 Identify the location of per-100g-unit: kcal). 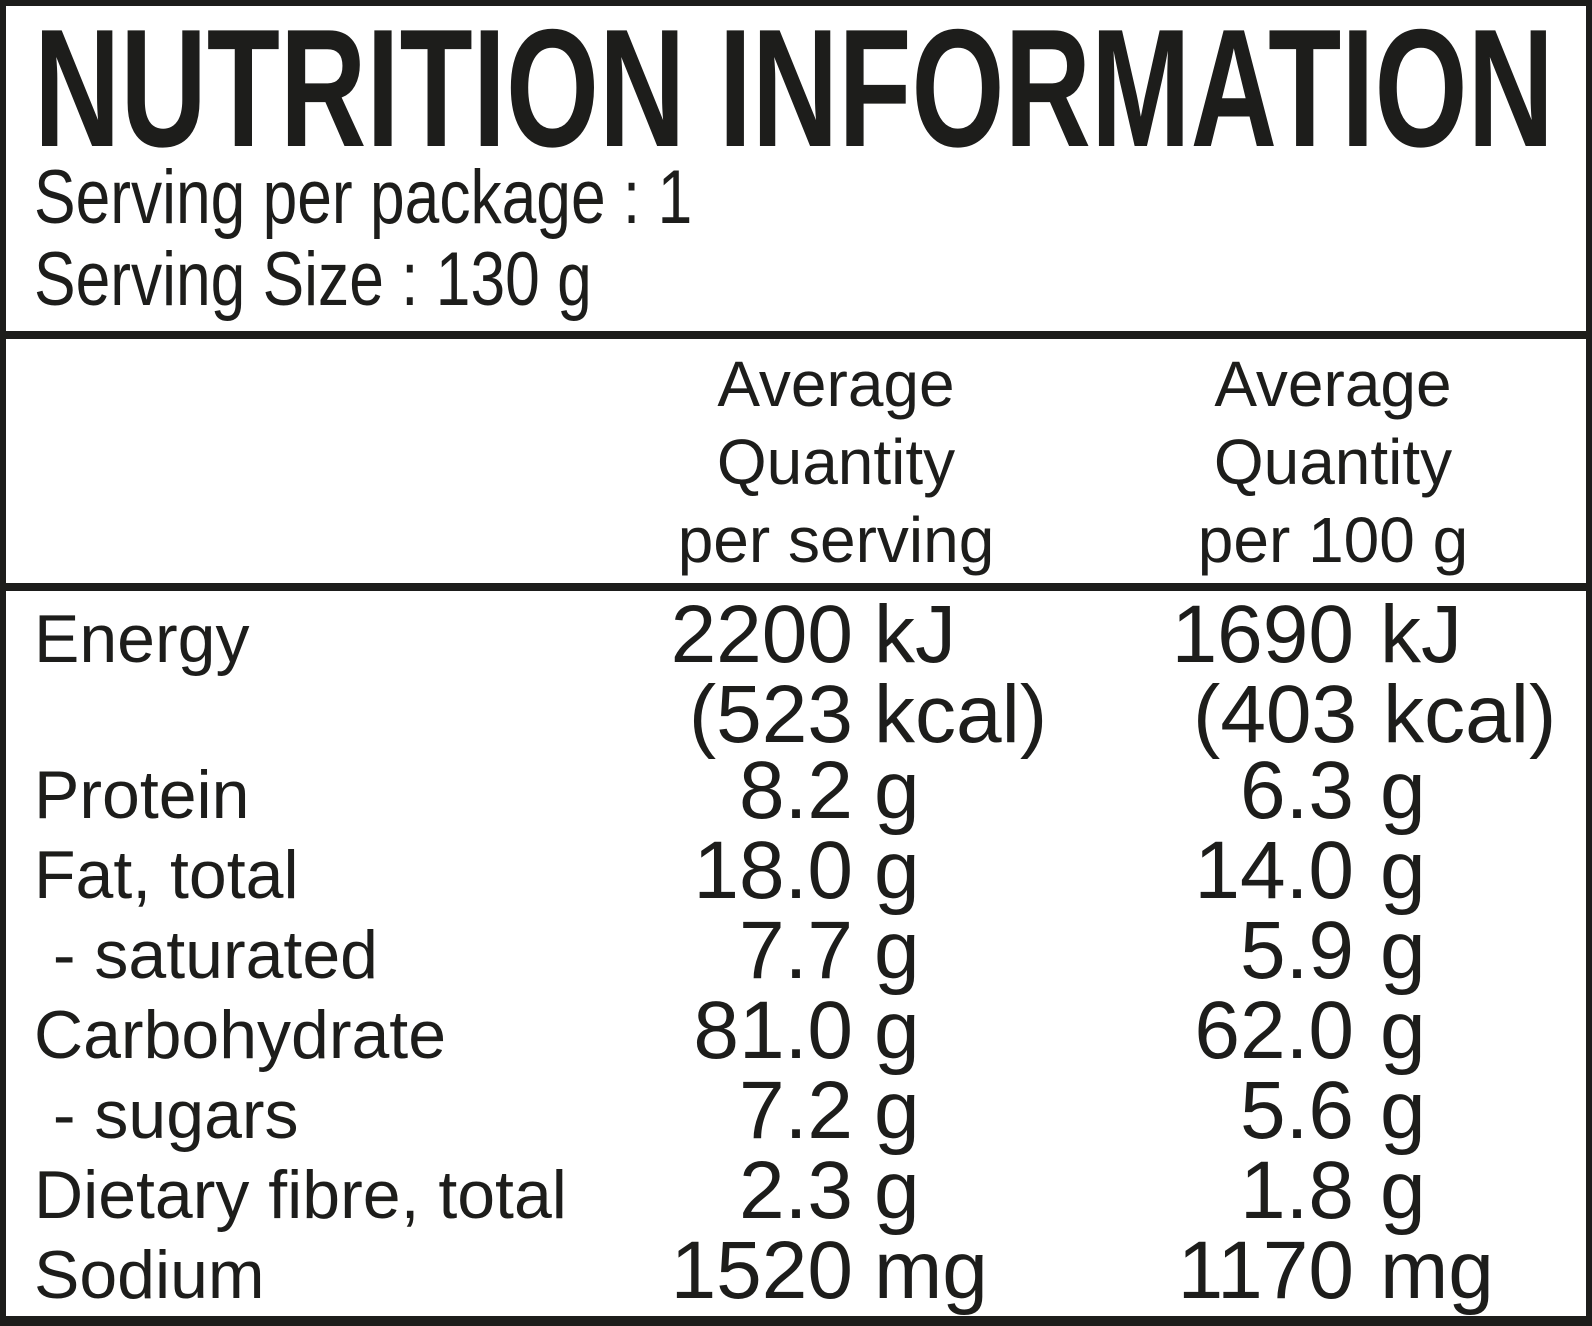
(1470, 714).